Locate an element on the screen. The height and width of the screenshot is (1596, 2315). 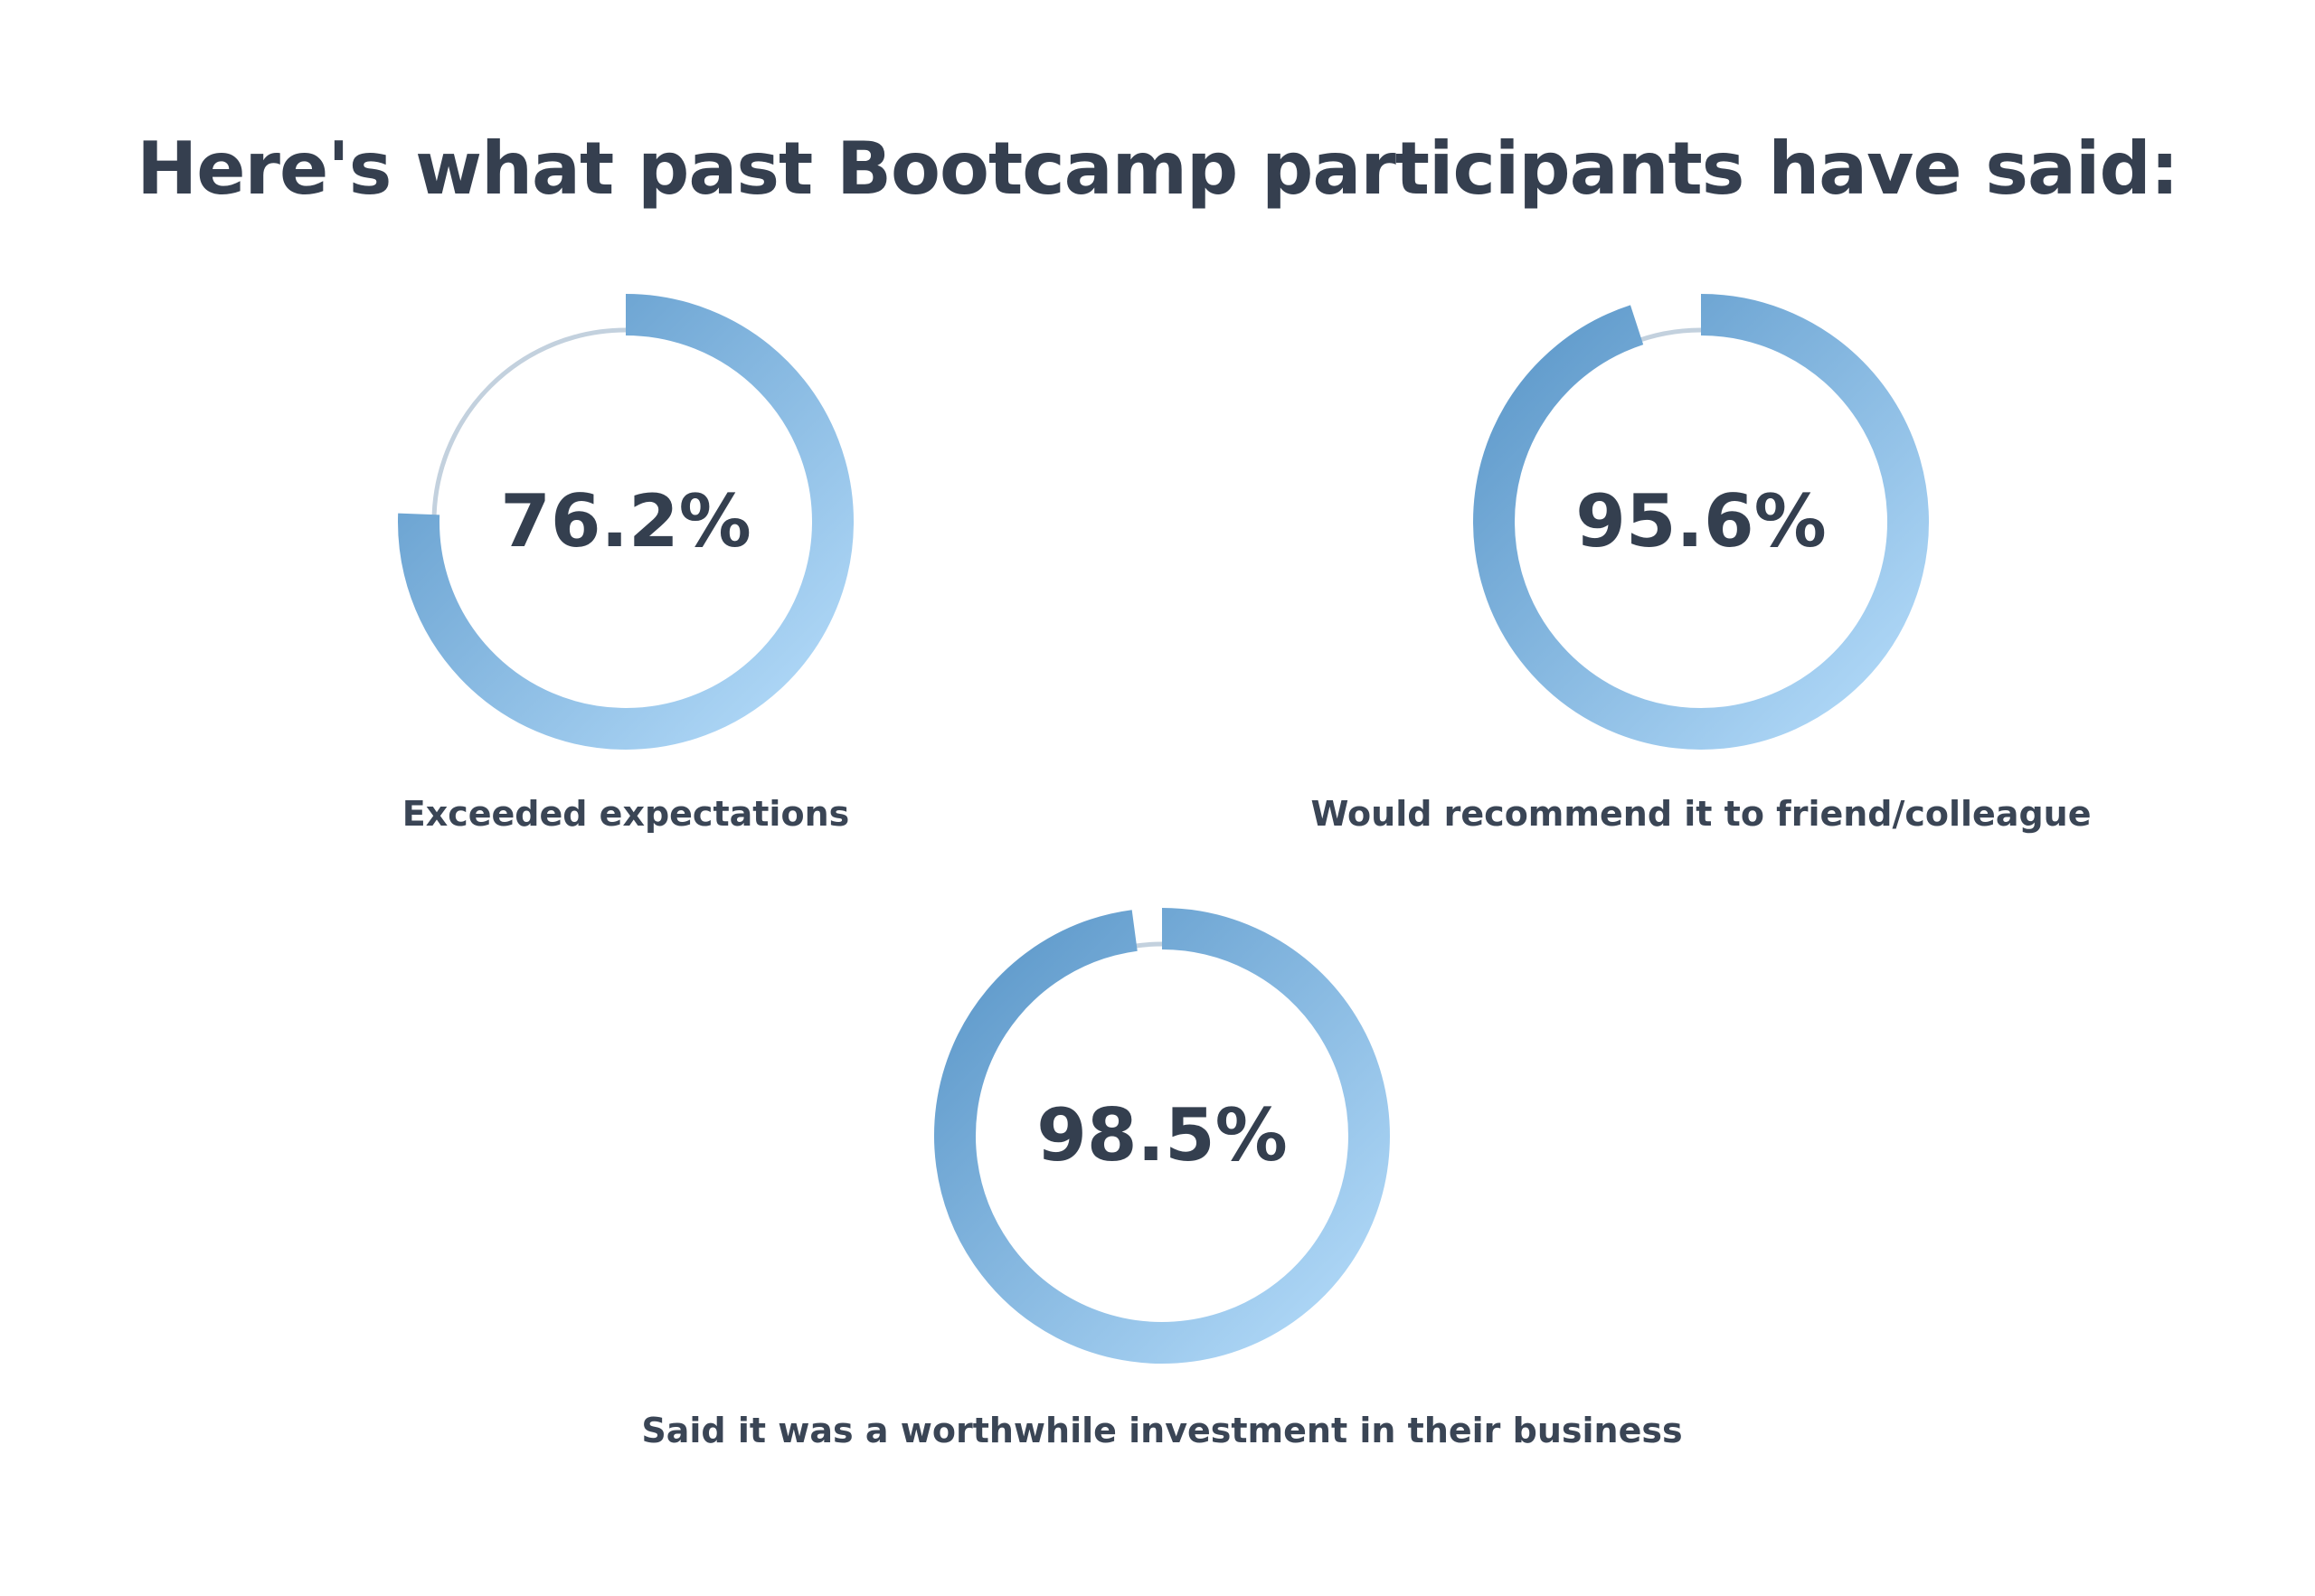
gauge-worthwhile-investment: 98.5% is located at coordinates (1162, 1136).